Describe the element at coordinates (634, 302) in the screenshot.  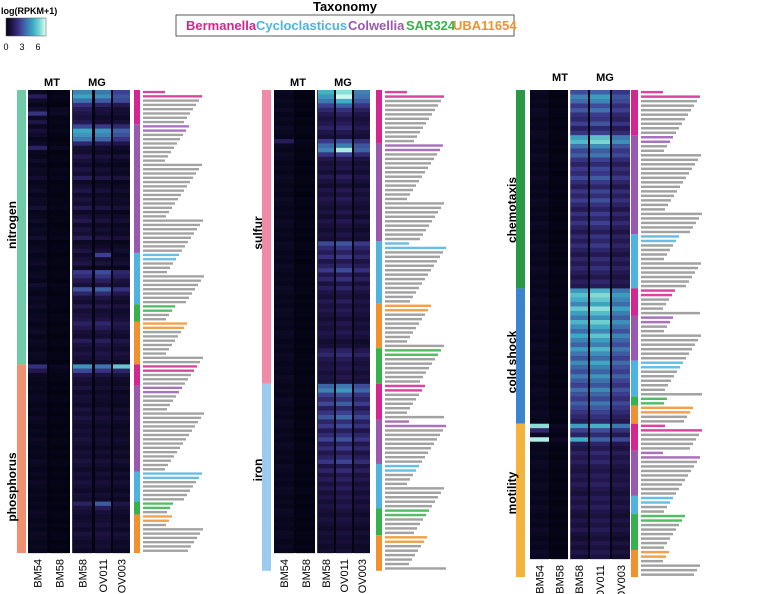
I see `taxonomy-bar` at that location.